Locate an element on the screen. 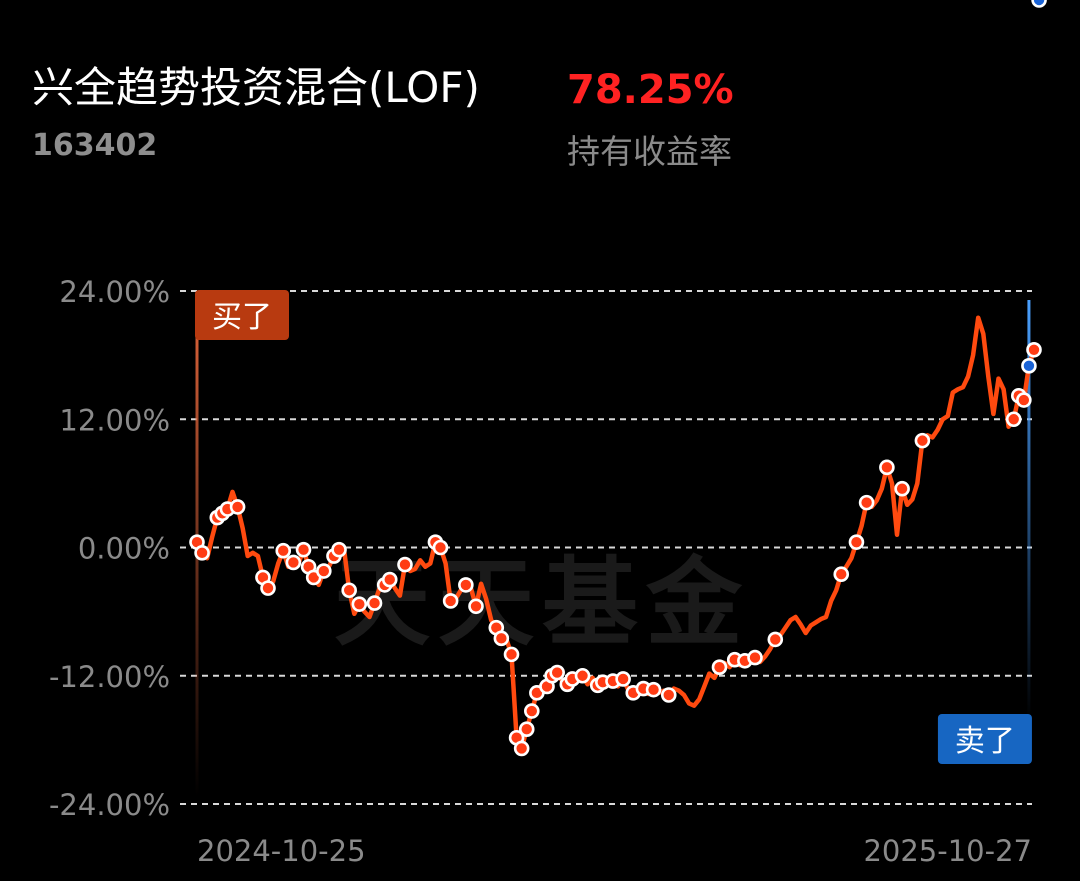 This screenshot has height=881, width=1080. y-tick-label: -12.00% is located at coordinates (109, 677).